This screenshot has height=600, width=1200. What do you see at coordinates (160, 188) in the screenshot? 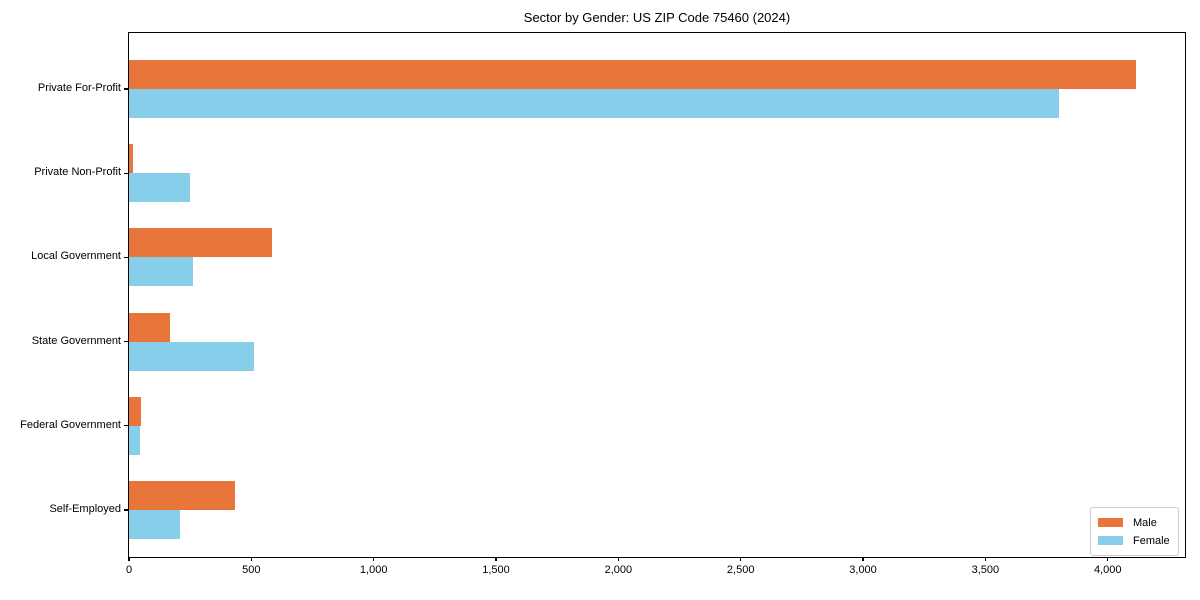
I see `bar-female-private-non-profit` at bounding box center [160, 188].